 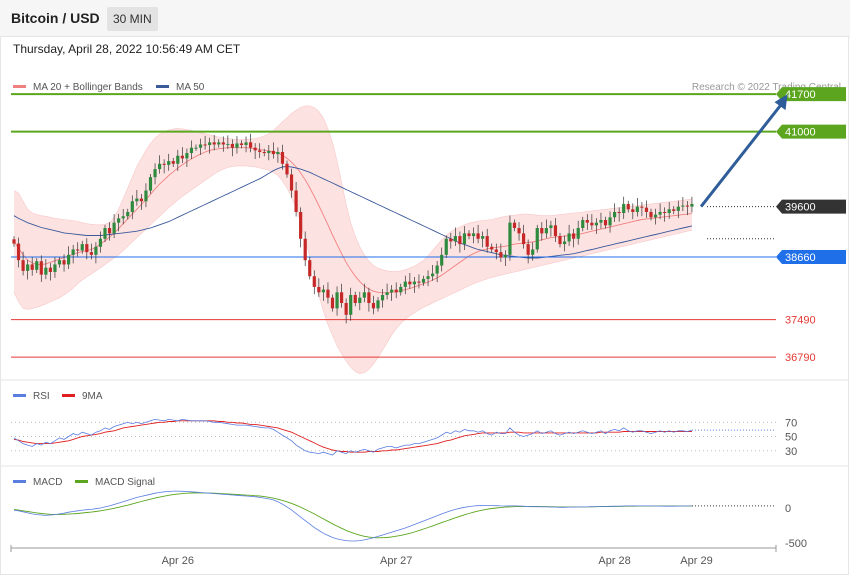 What do you see at coordinates (88, 87) in the screenshot?
I see `legend-label: MA 20 + Bollinger Bands` at bounding box center [88, 87].